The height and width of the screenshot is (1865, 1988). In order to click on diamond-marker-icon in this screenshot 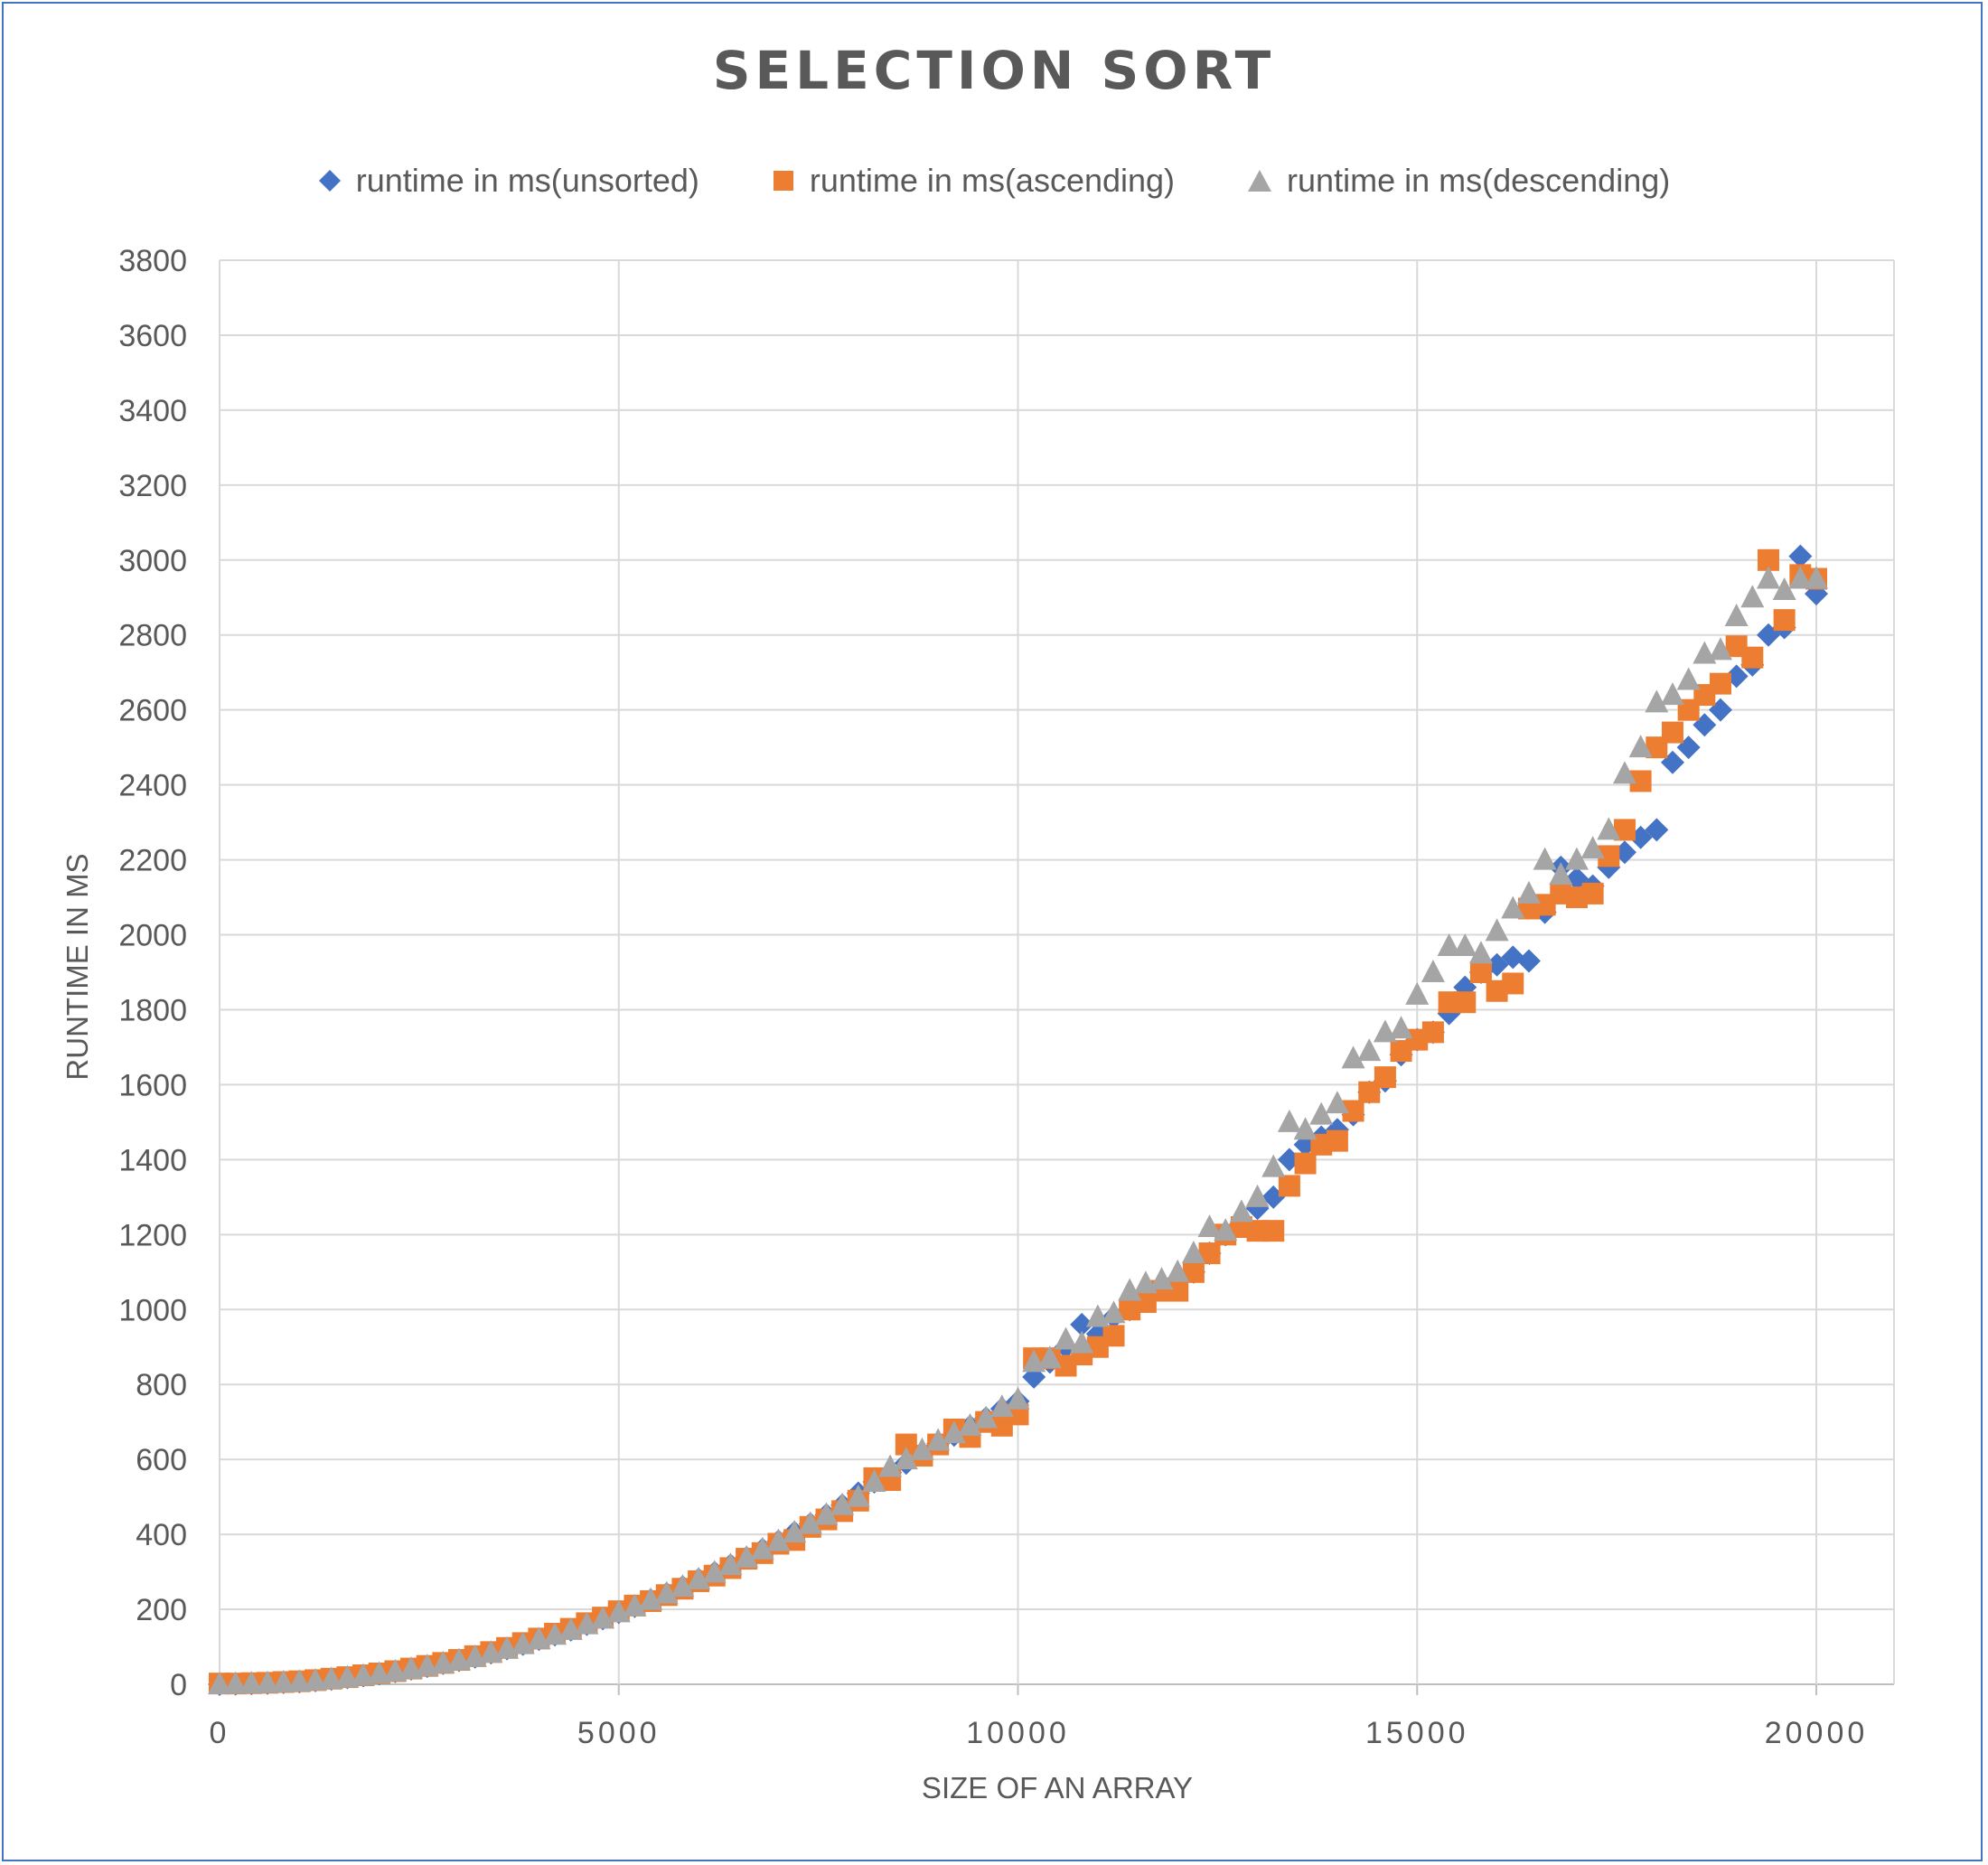, I will do `click(330, 180)`.